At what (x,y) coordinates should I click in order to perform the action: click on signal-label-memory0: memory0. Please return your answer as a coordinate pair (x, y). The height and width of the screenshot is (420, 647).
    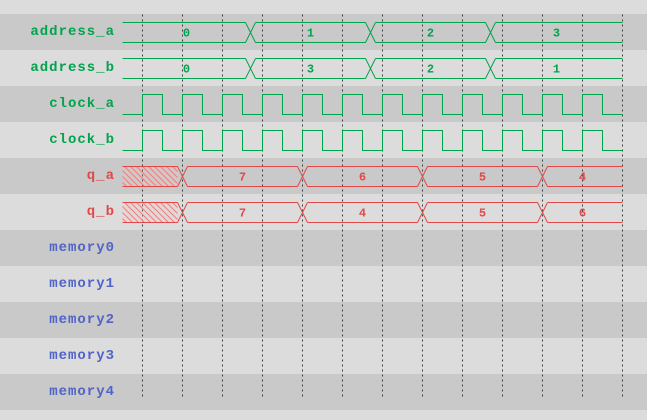
    Looking at the image, I should click on (82, 248).